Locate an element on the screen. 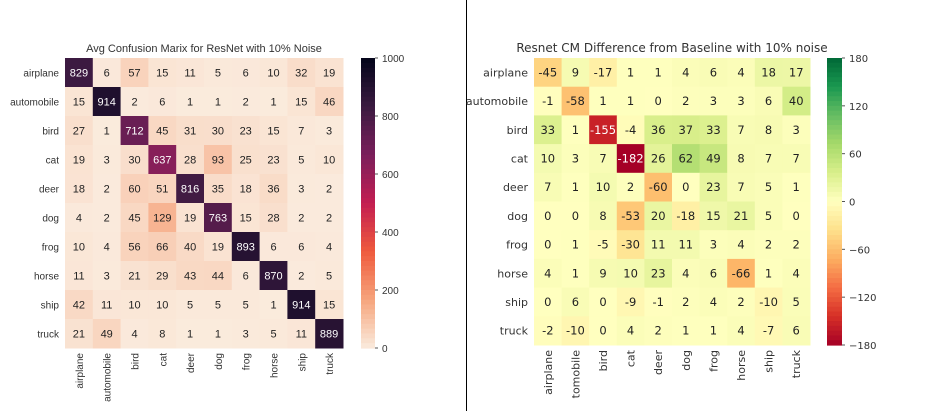 The image size is (932, 411). row-tick-label: bird is located at coordinates (517, 130).